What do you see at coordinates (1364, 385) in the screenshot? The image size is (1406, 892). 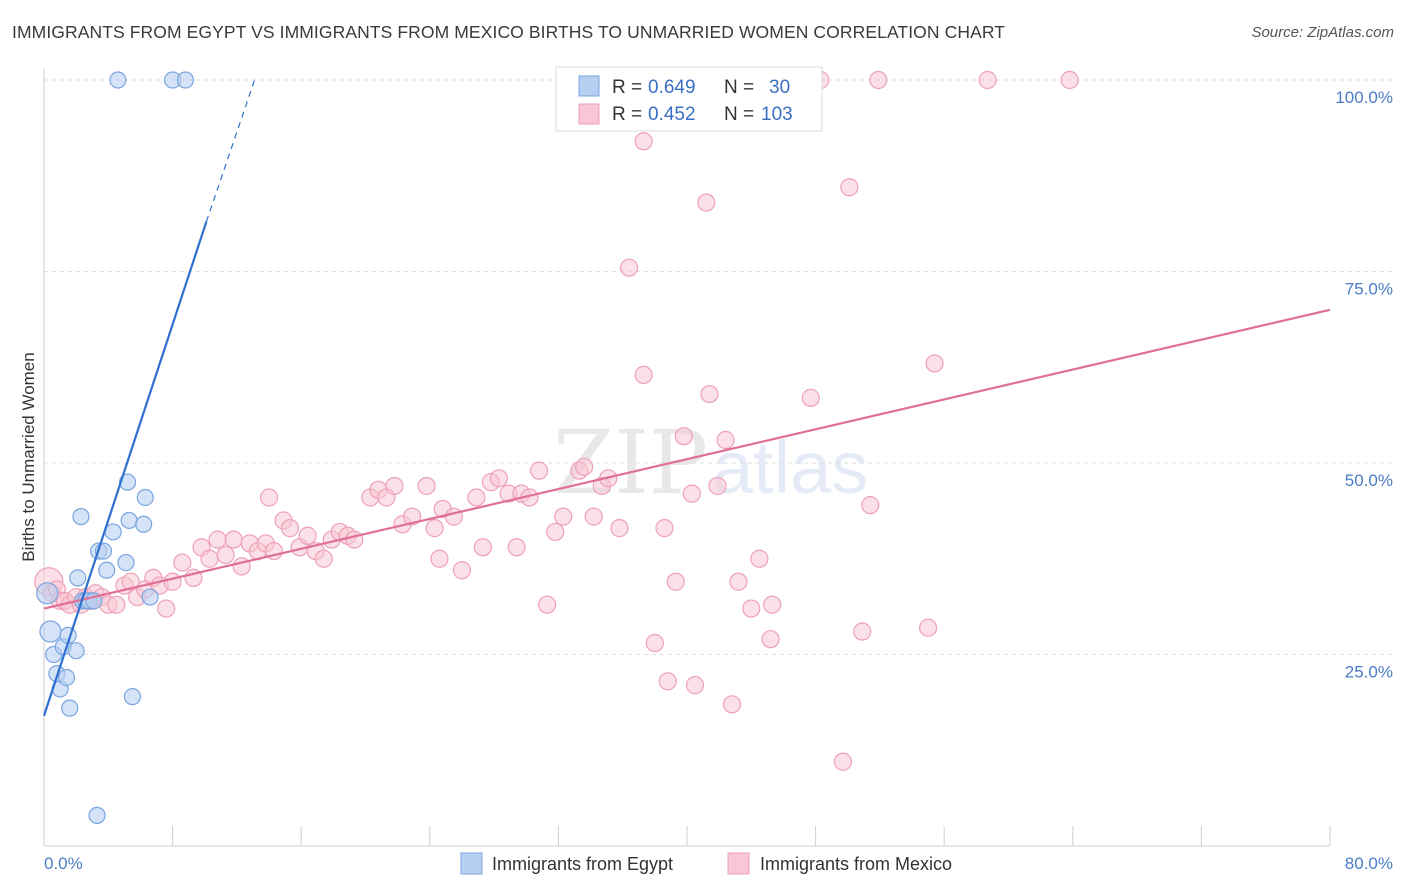 I see `y-tick-labels: 25.0% 50.0% 75.0% 100.0%` at bounding box center [1364, 385].